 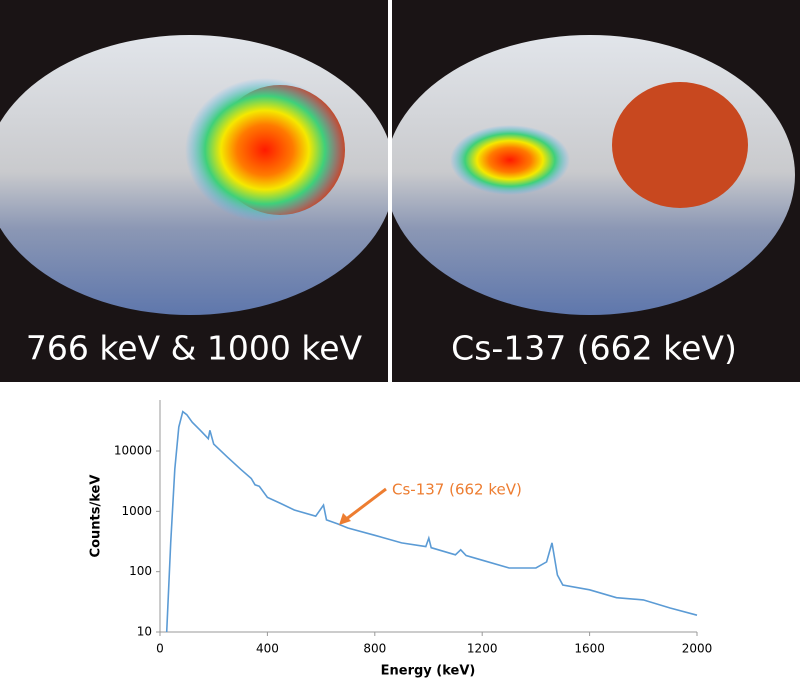 I want to click on y-axis-label: Counts/keV, so click(x=96, y=516).